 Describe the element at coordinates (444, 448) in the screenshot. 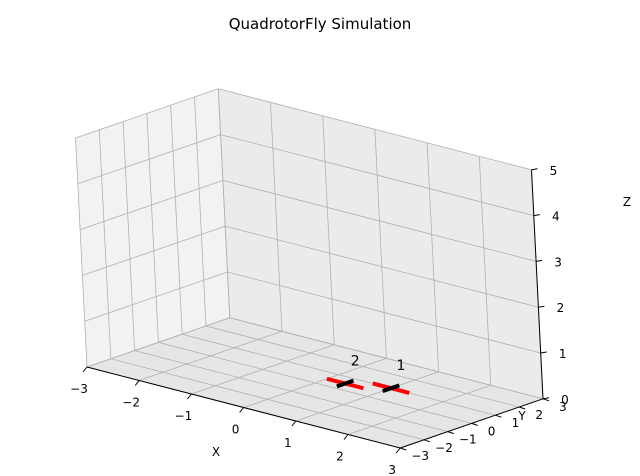

I see `y-tick-label: −2` at that location.